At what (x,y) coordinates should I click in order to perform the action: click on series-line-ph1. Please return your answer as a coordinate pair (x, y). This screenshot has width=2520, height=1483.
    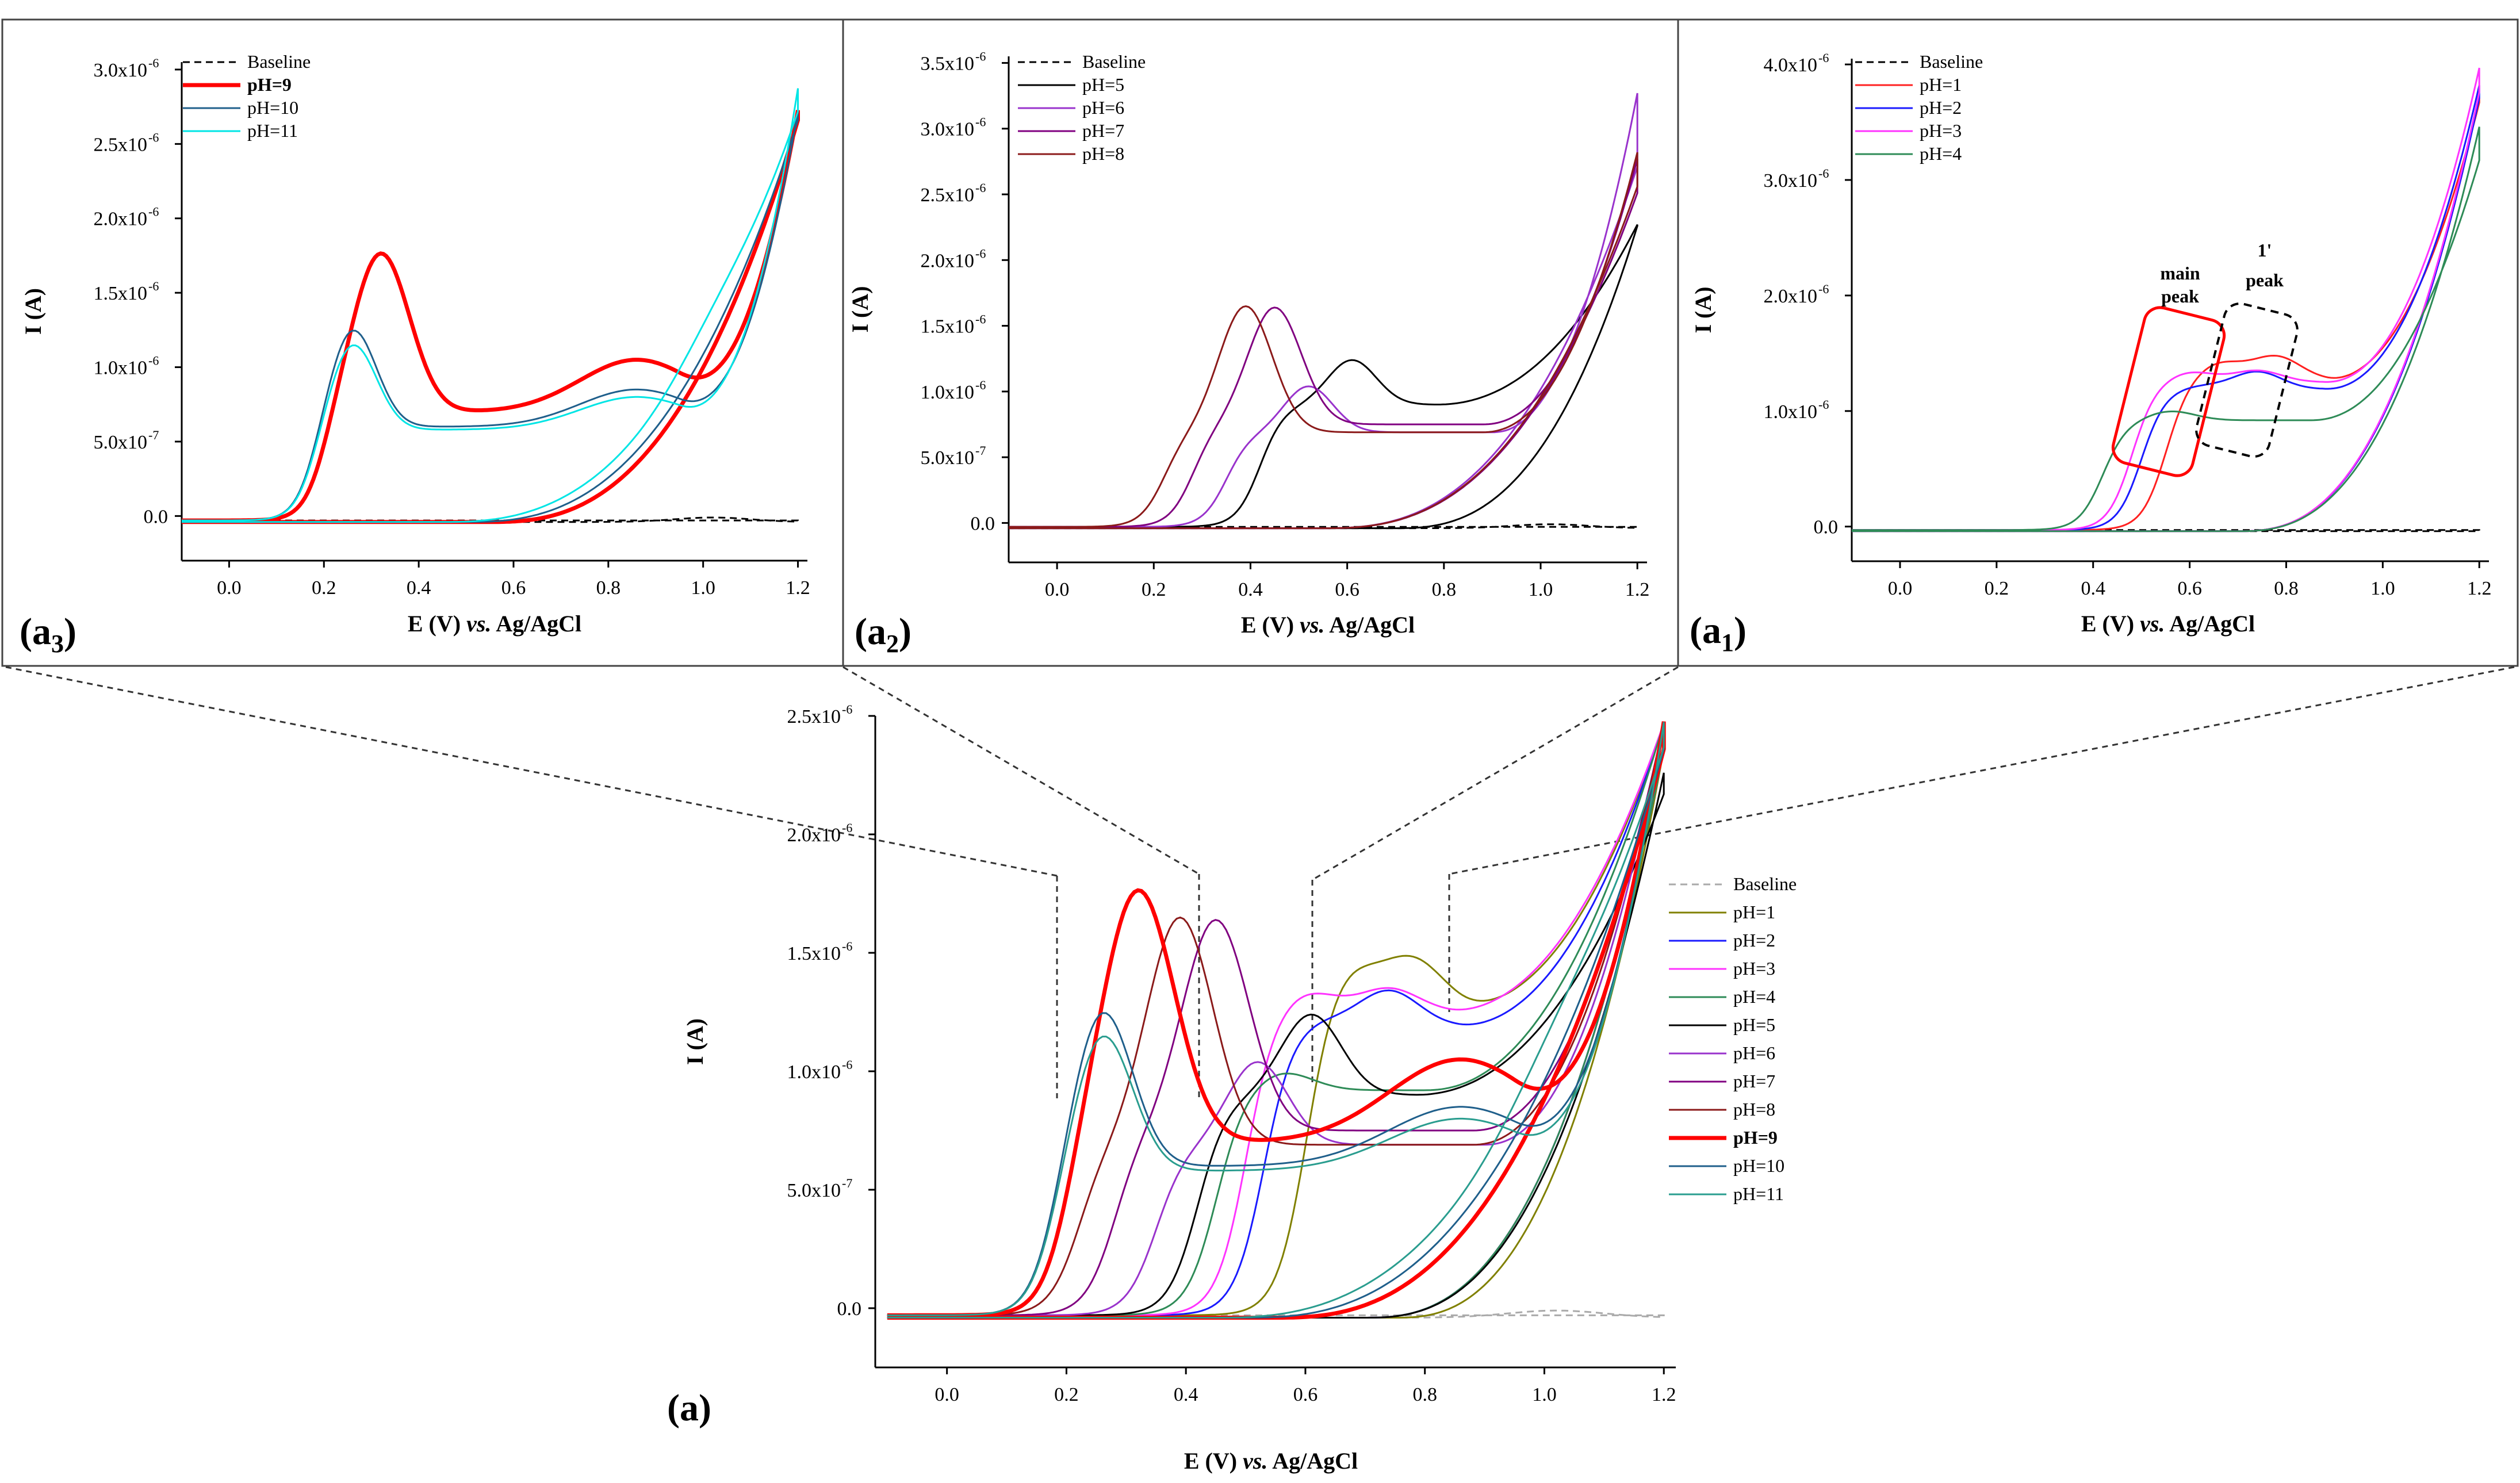
    Looking at the image, I should click on (1276, 1021).